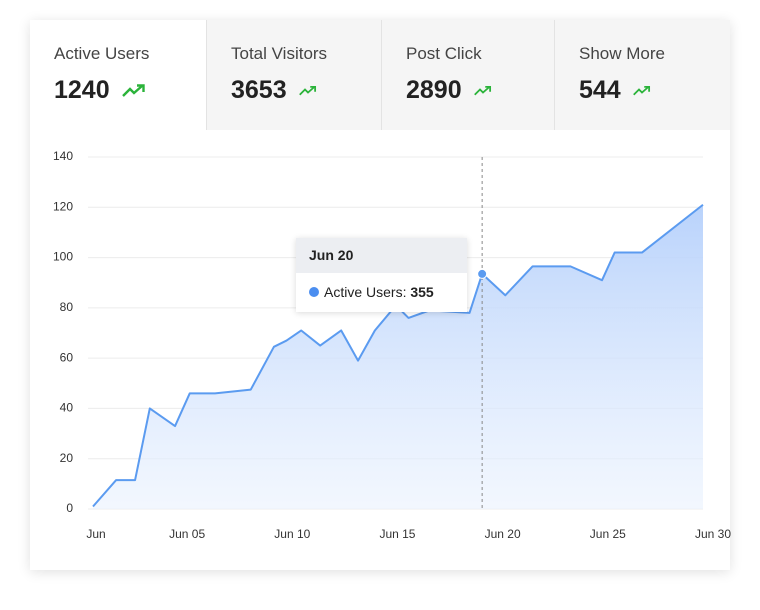 The width and height of the screenshot is (760, 610). I want to click on y-tick-label: 100, so click(63, 257).